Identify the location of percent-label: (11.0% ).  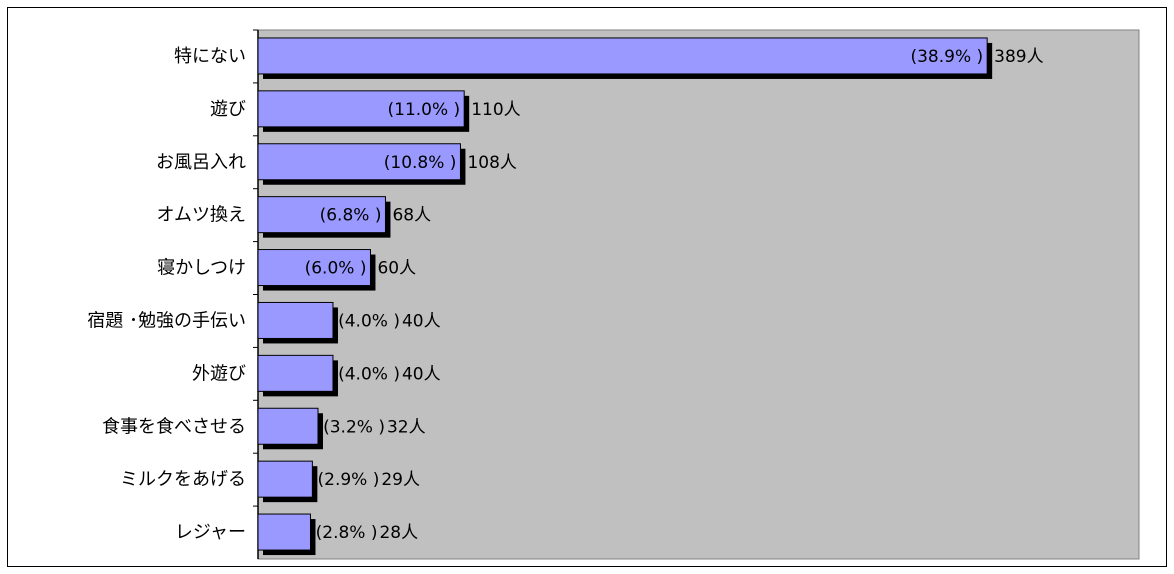
(424, 110).